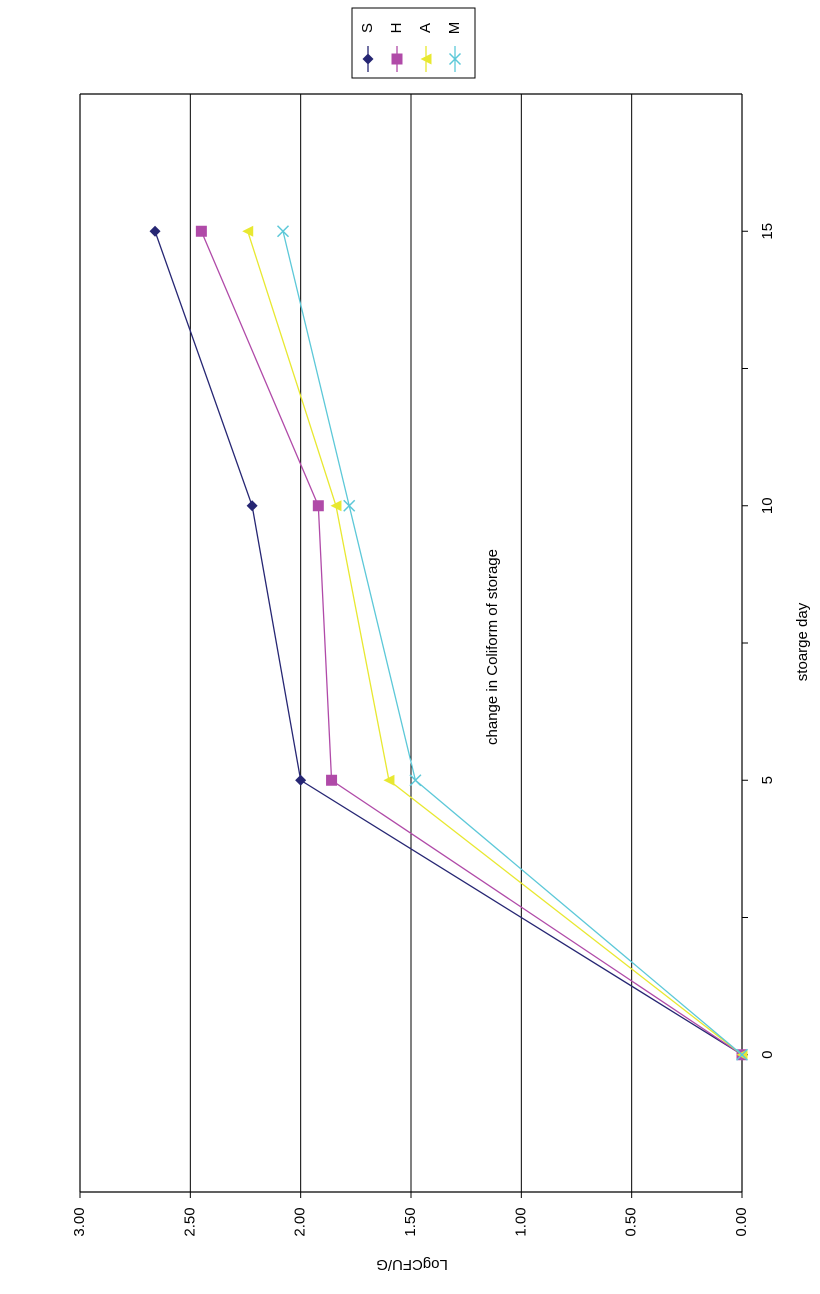 This screenshot has width=820, height=1294. What do you see at coordinates (300, 1221) in the screenshot?
I see `y-tick-label: 2.00` at bounding box center [300, 1221].